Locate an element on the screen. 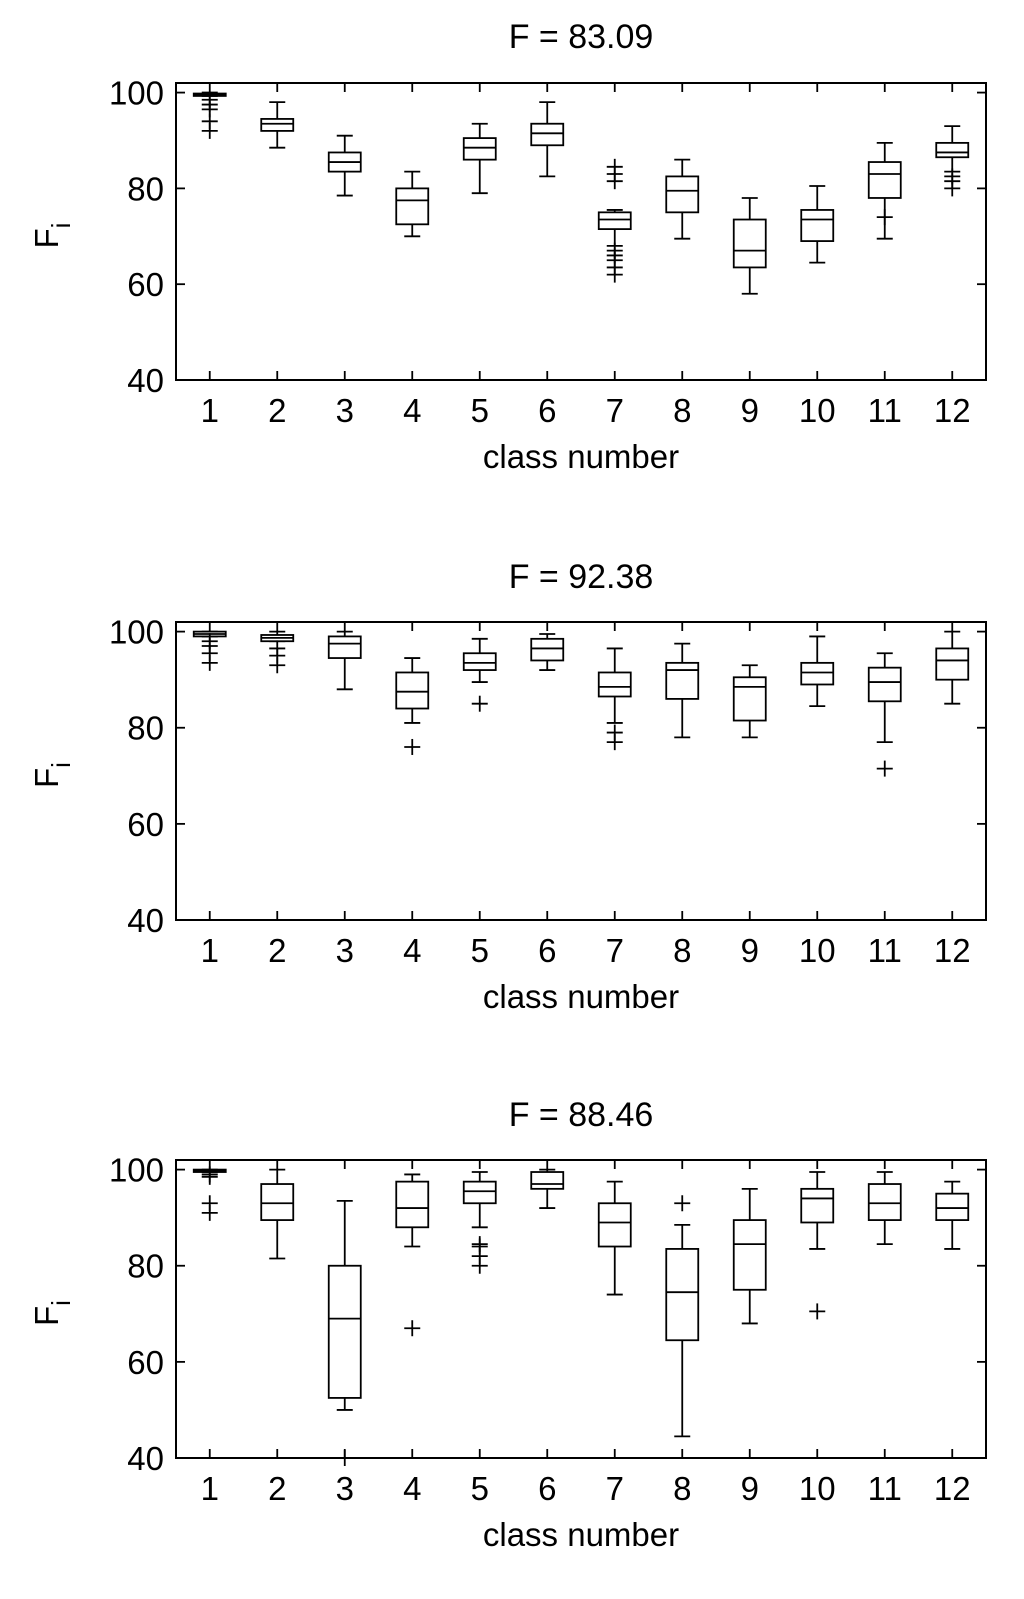  chart-title: F = 92.38 is located at coordinates (581, 577).